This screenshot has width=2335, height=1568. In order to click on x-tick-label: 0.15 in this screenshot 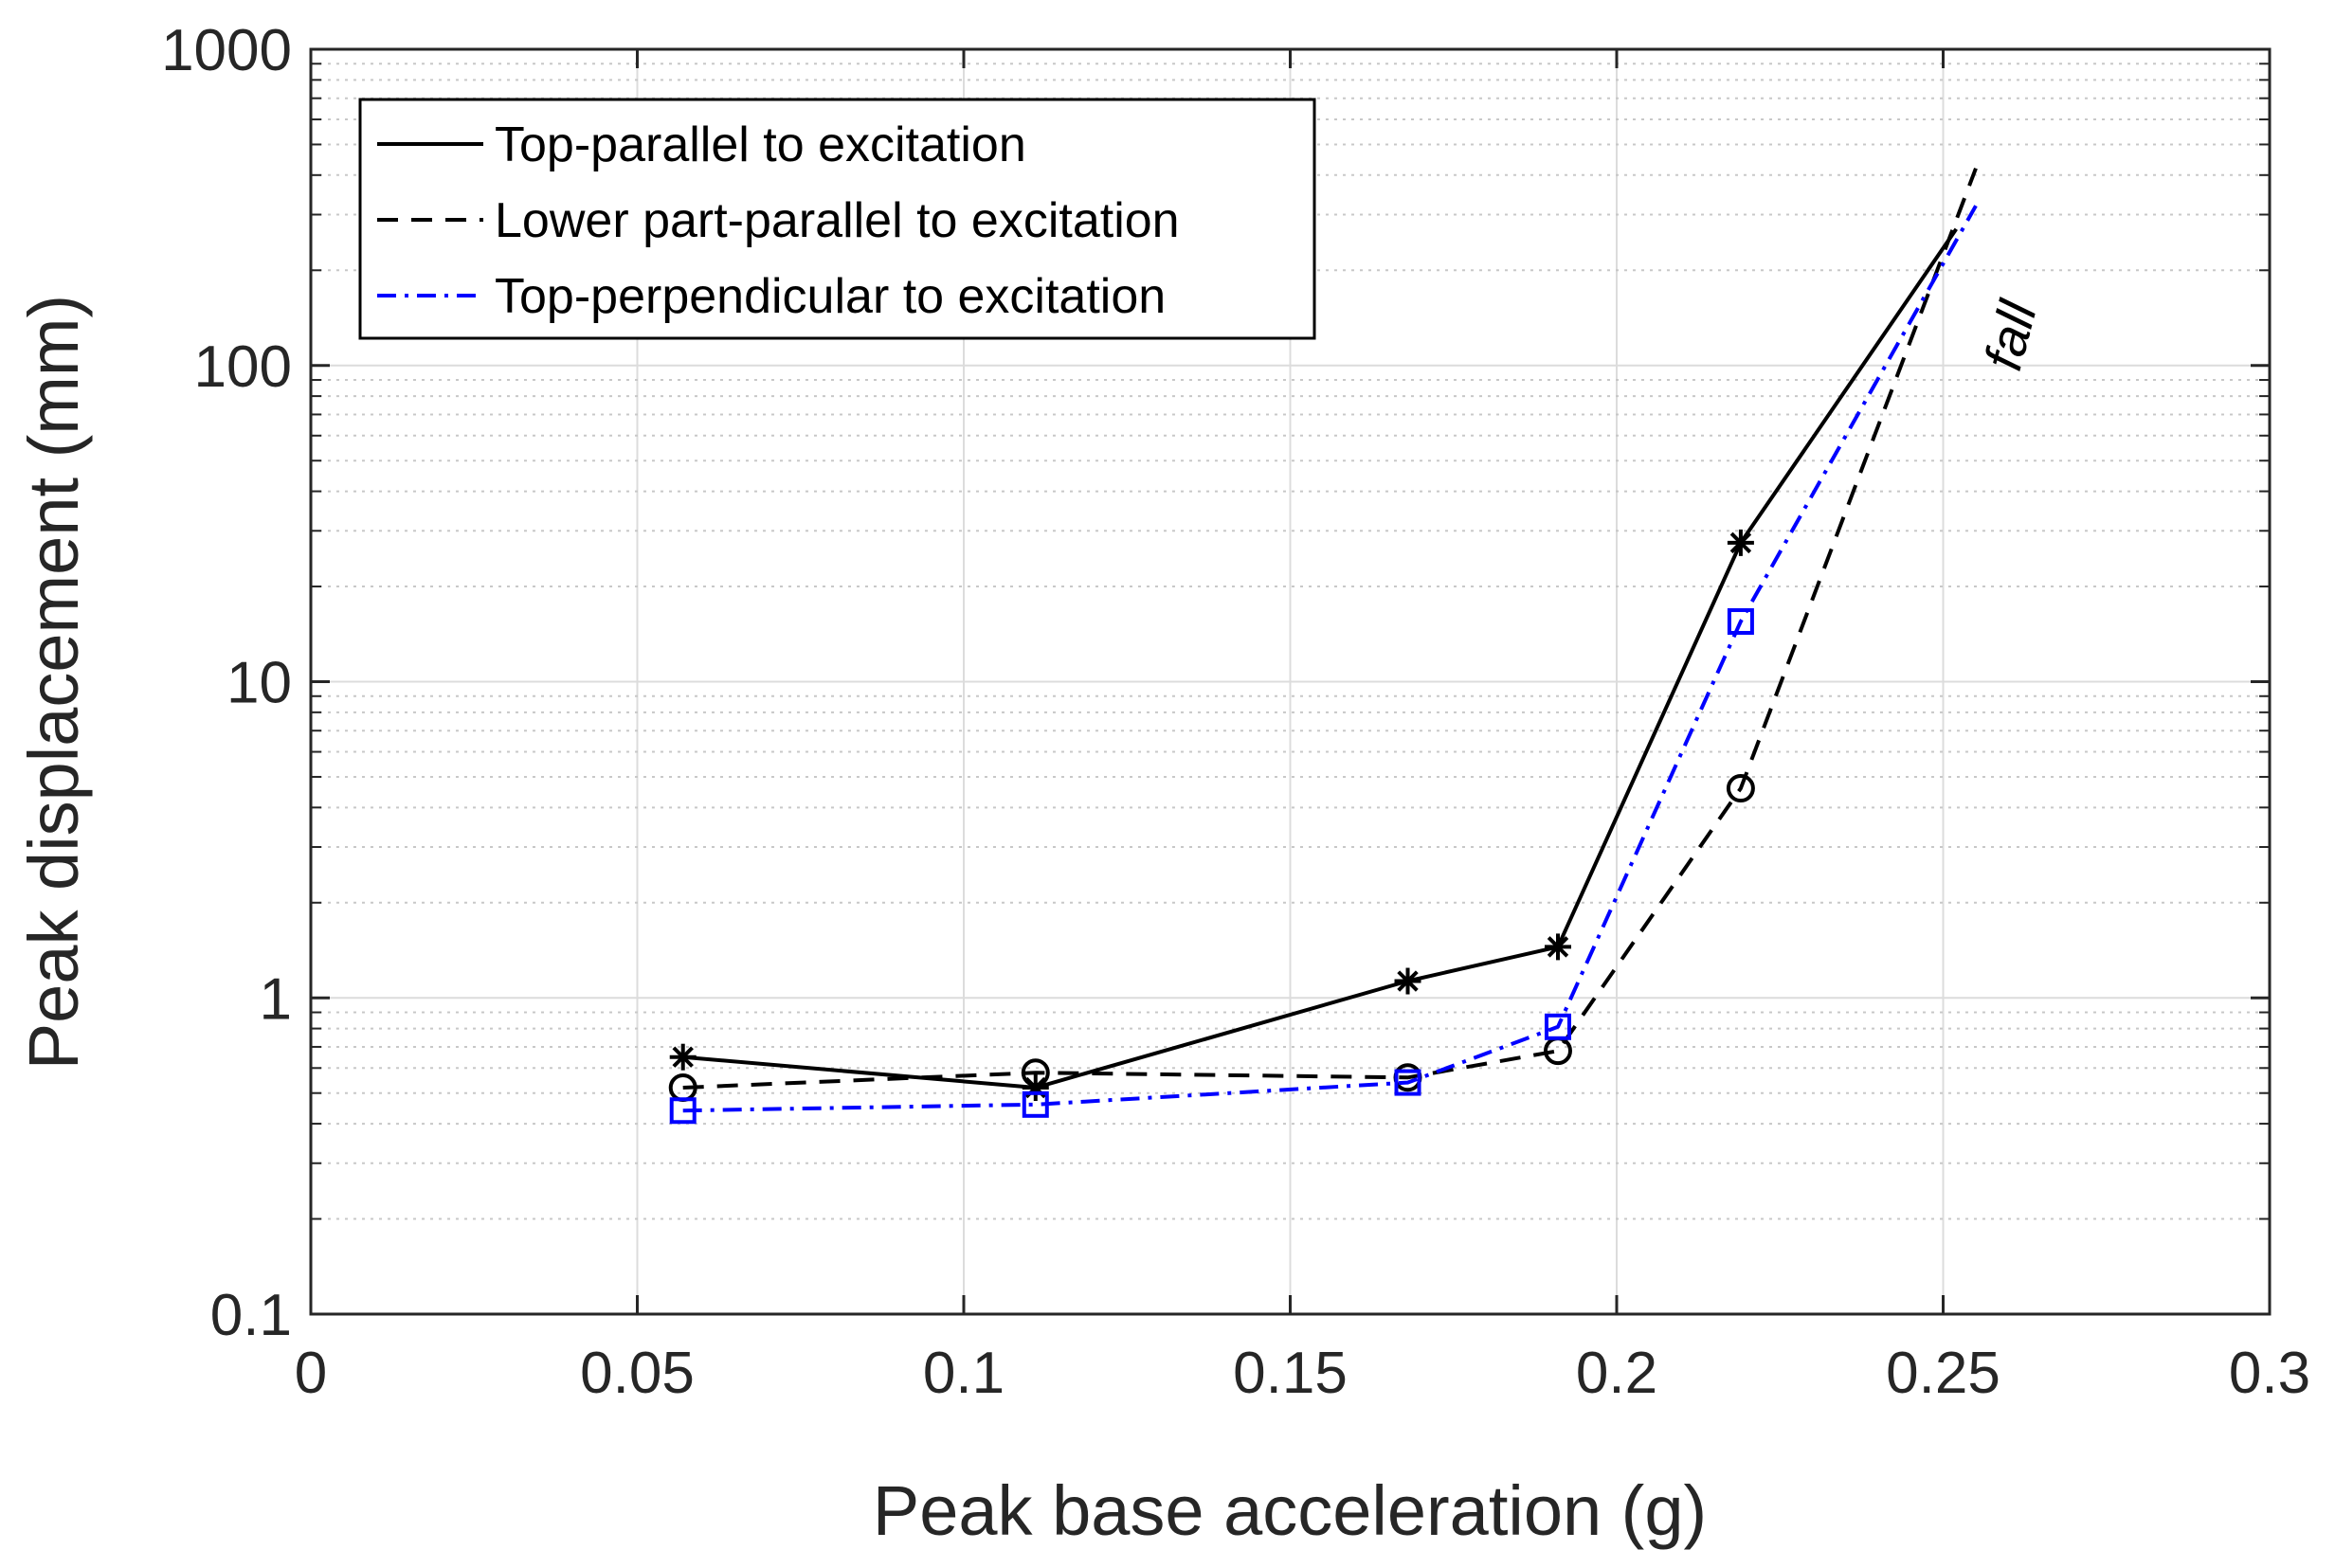, I will do `click(1290, 1373)`.